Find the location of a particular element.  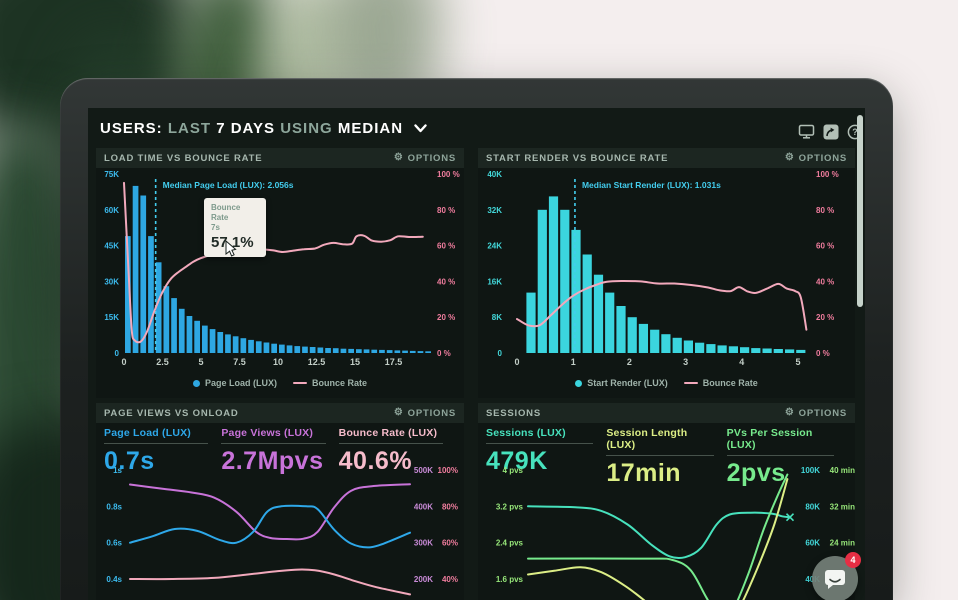

panel-title: SESSIONS is located at coordinates (513, 413).